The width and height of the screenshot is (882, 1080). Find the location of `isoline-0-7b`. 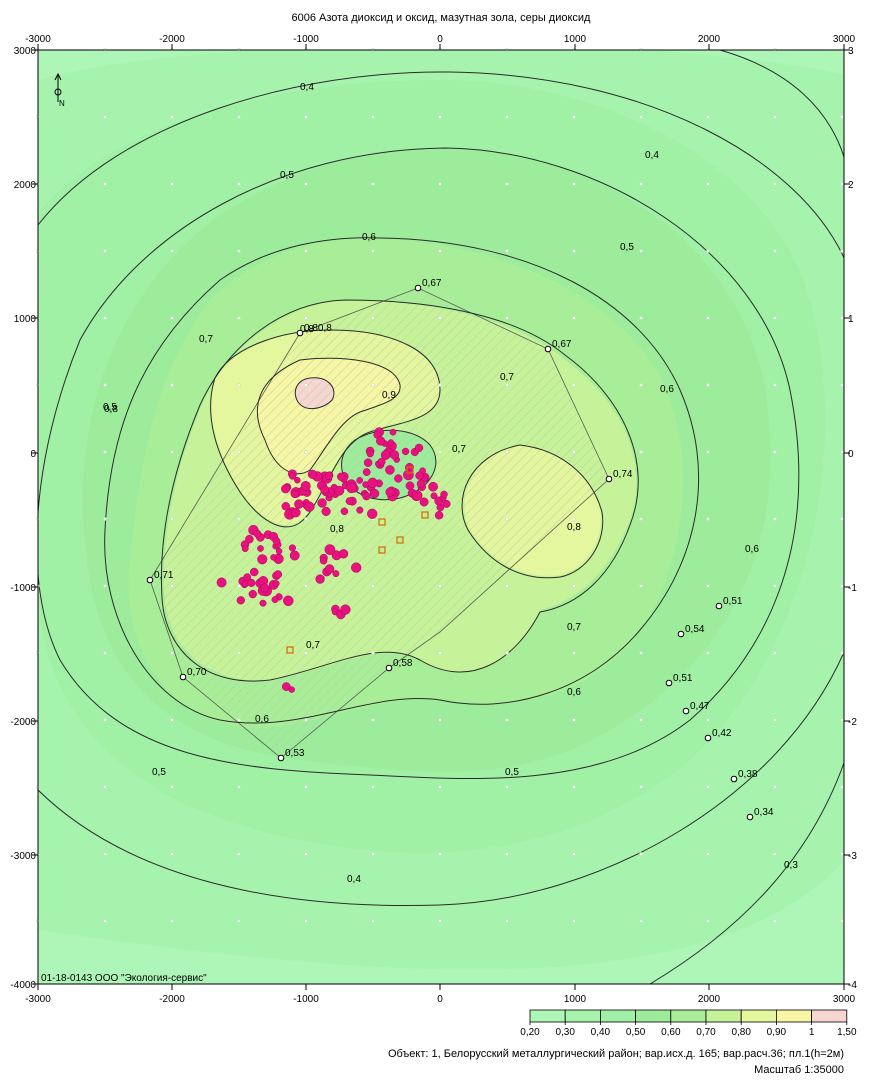

isoline-0-7b is located at coordinates (389, 465).